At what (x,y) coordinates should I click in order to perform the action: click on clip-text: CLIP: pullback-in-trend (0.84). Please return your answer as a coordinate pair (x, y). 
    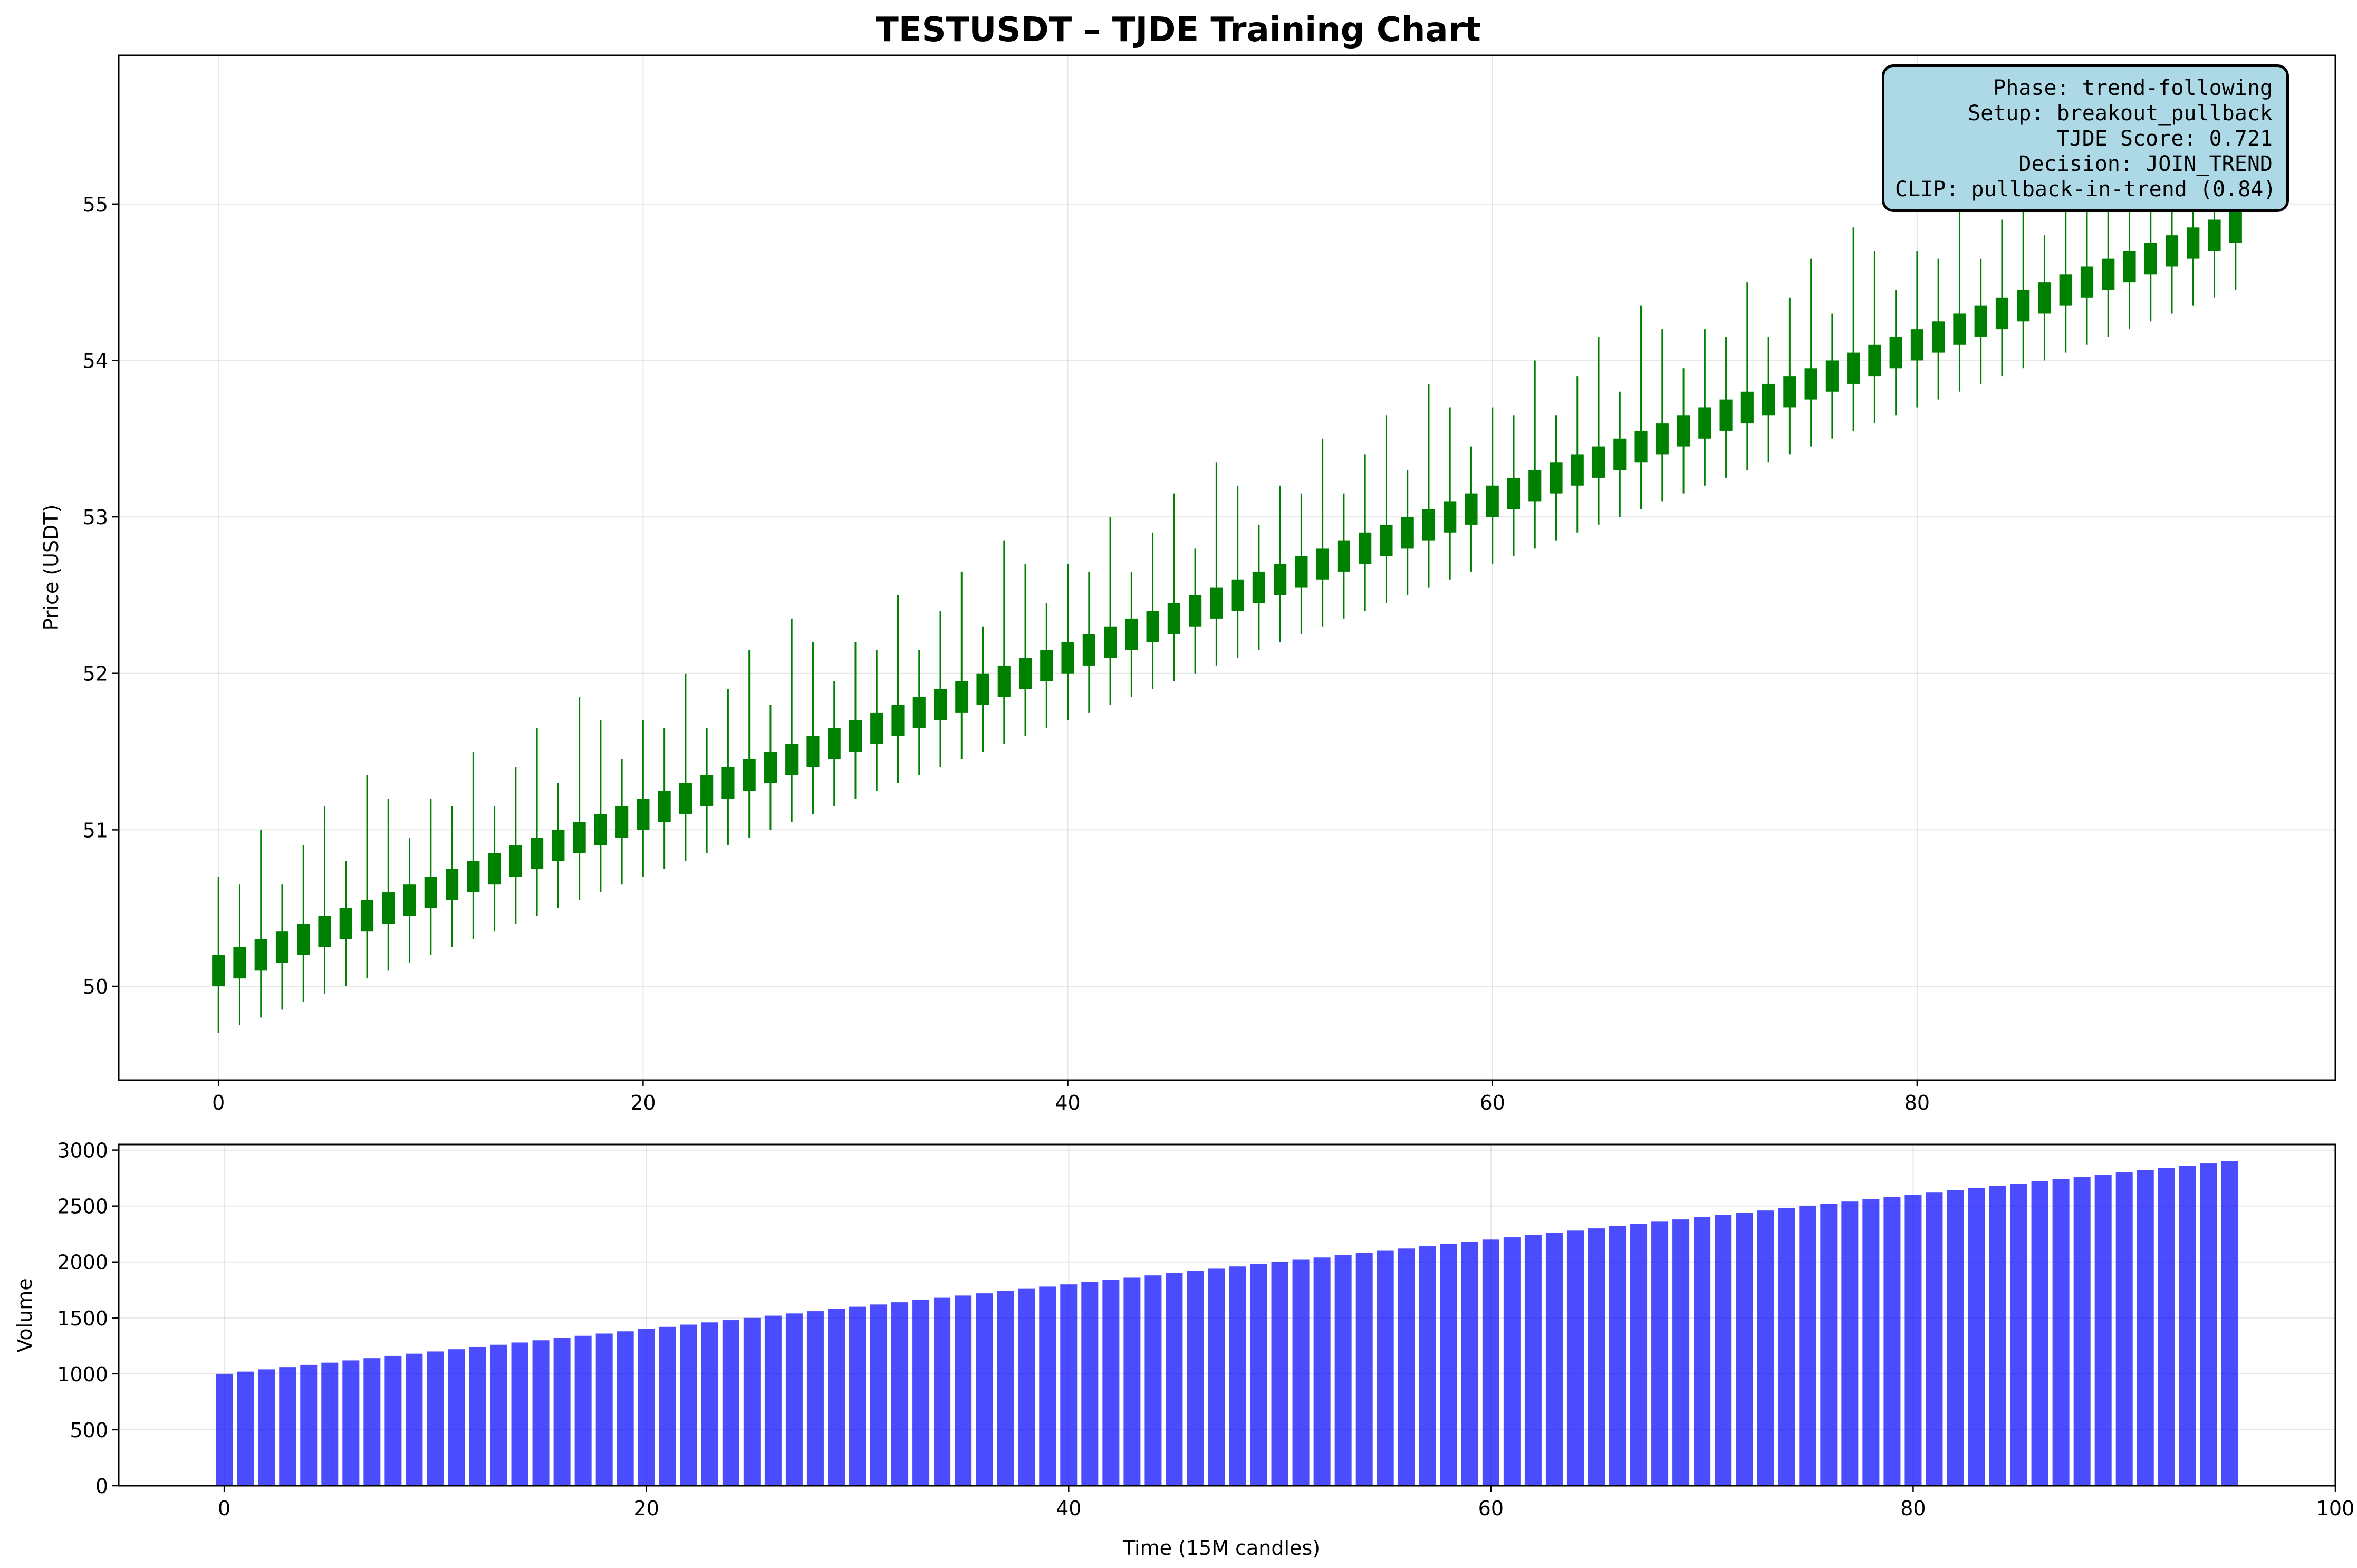
    Looking at the image, I should click on (2085, 189).